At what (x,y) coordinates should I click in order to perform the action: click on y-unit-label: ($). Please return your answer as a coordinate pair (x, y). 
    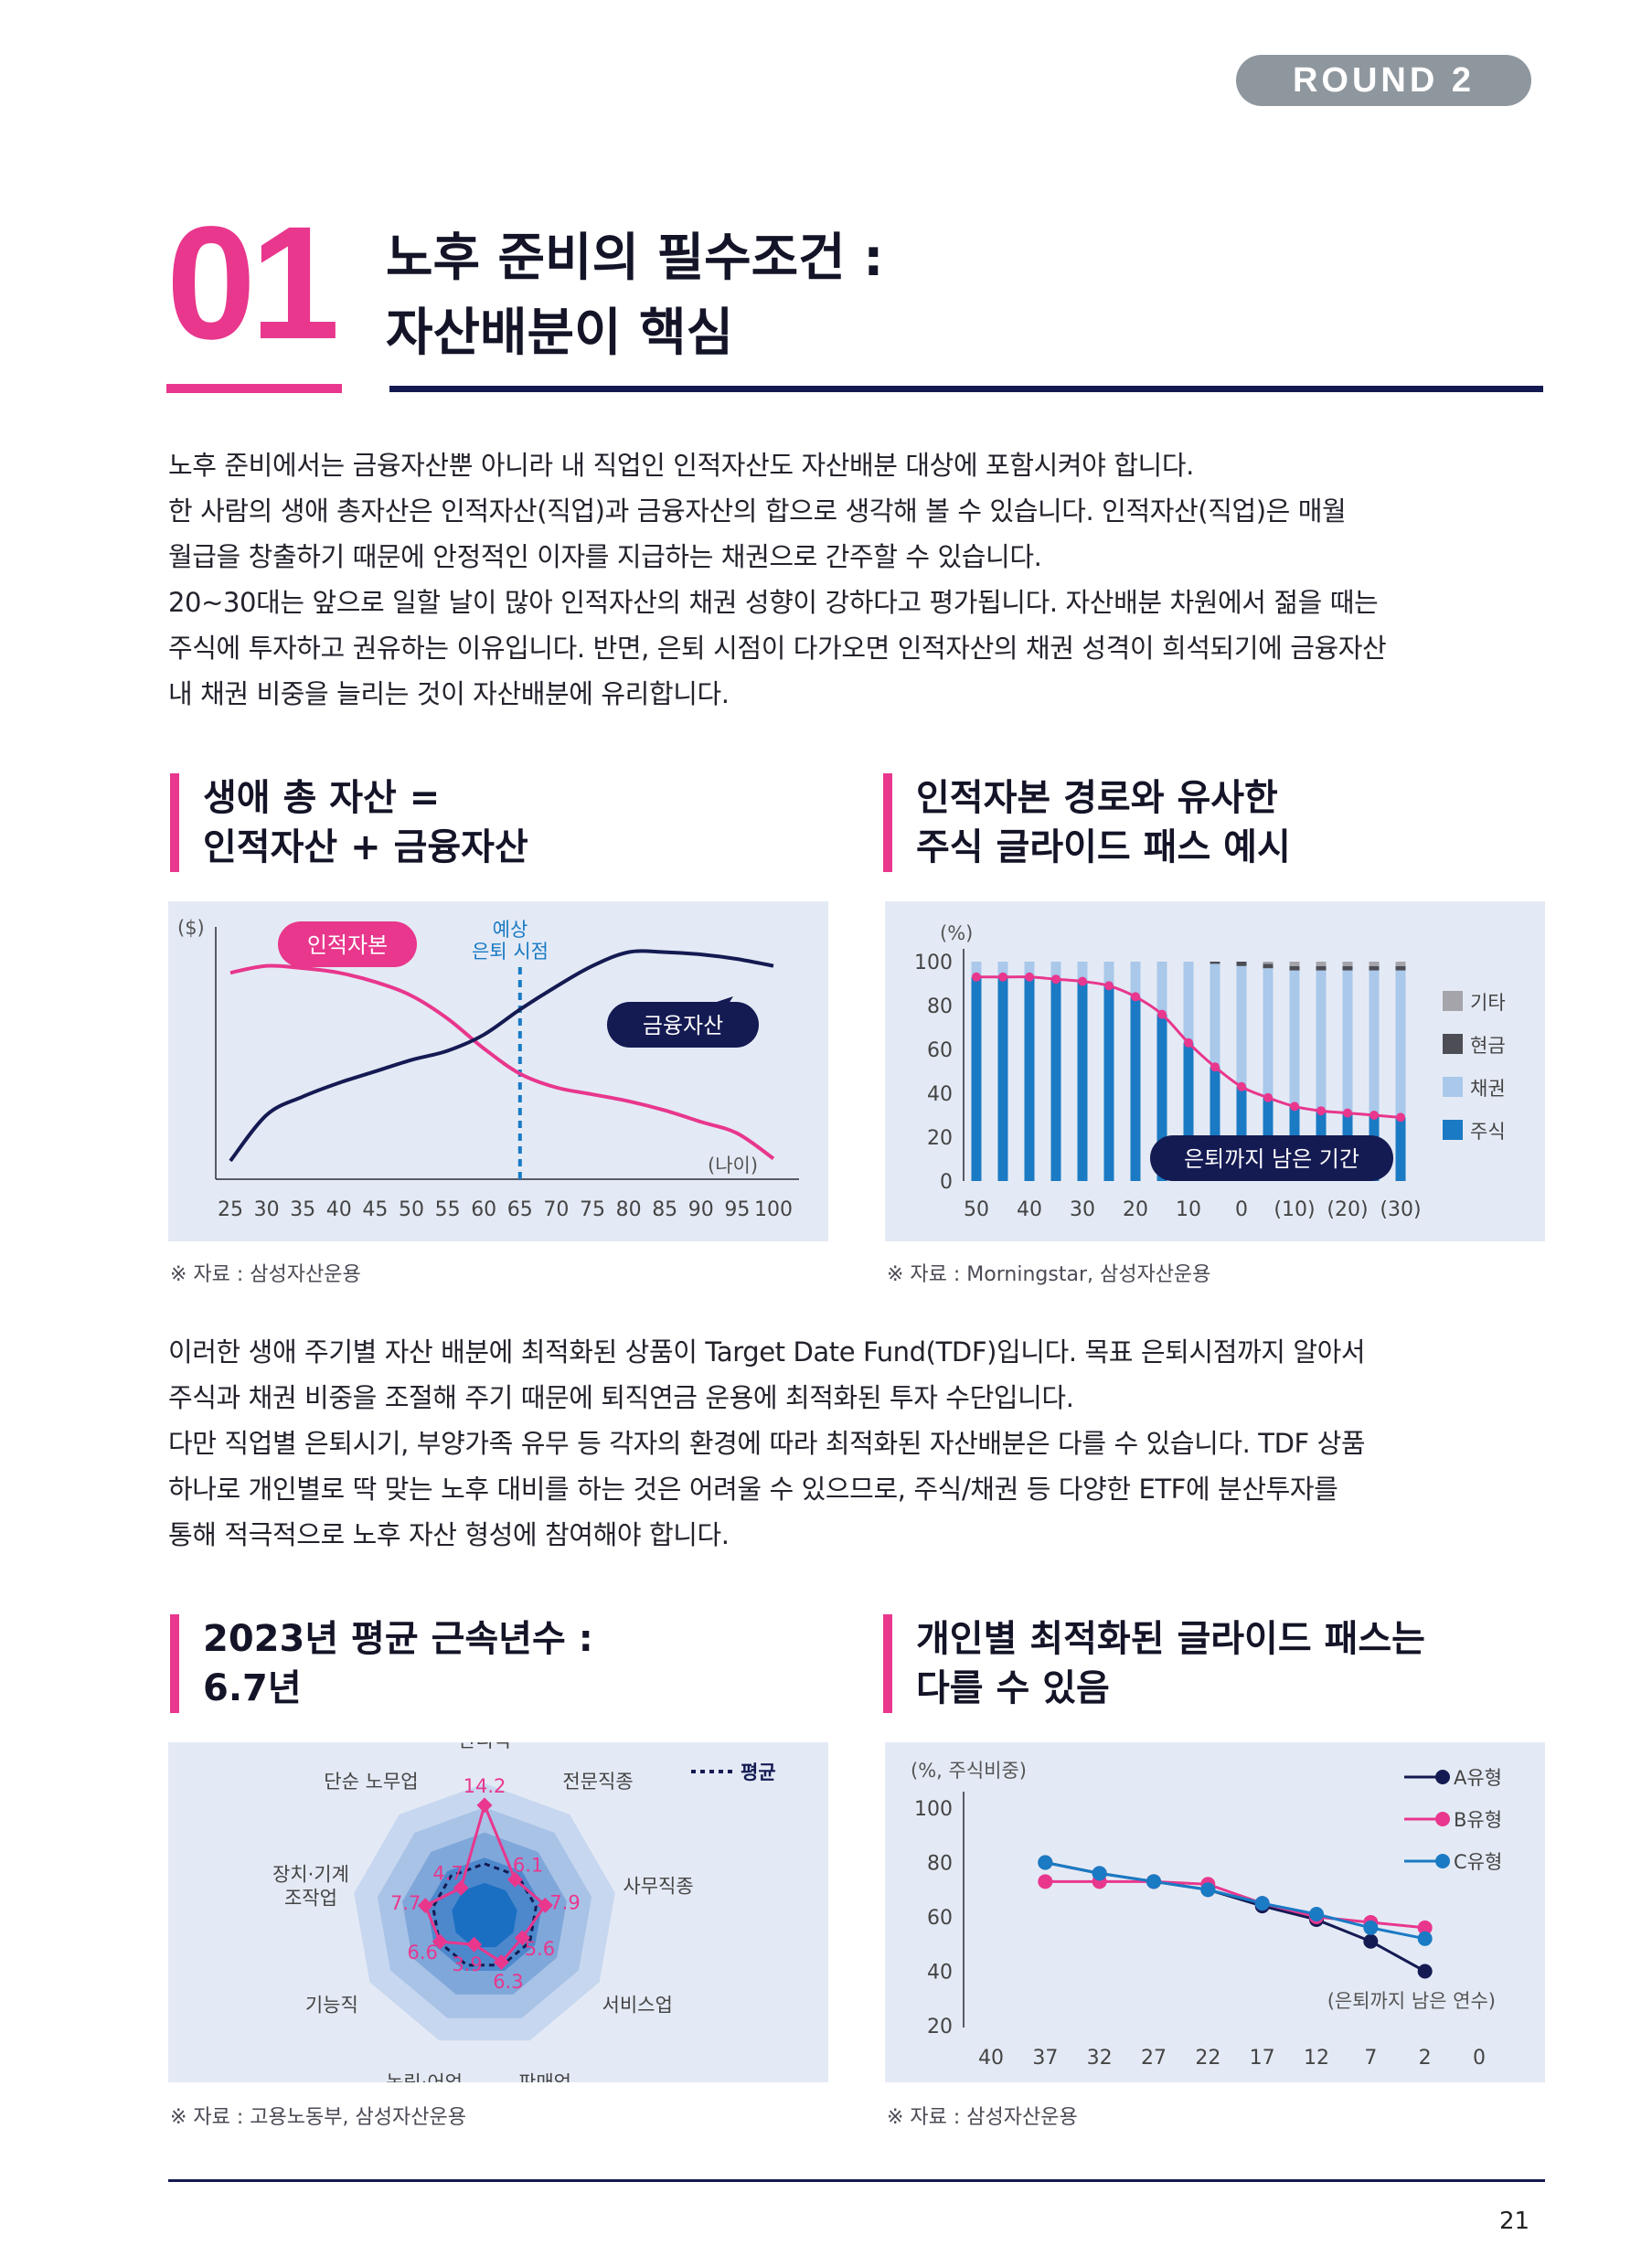
    Looking at the image, I should click on (191, 928).